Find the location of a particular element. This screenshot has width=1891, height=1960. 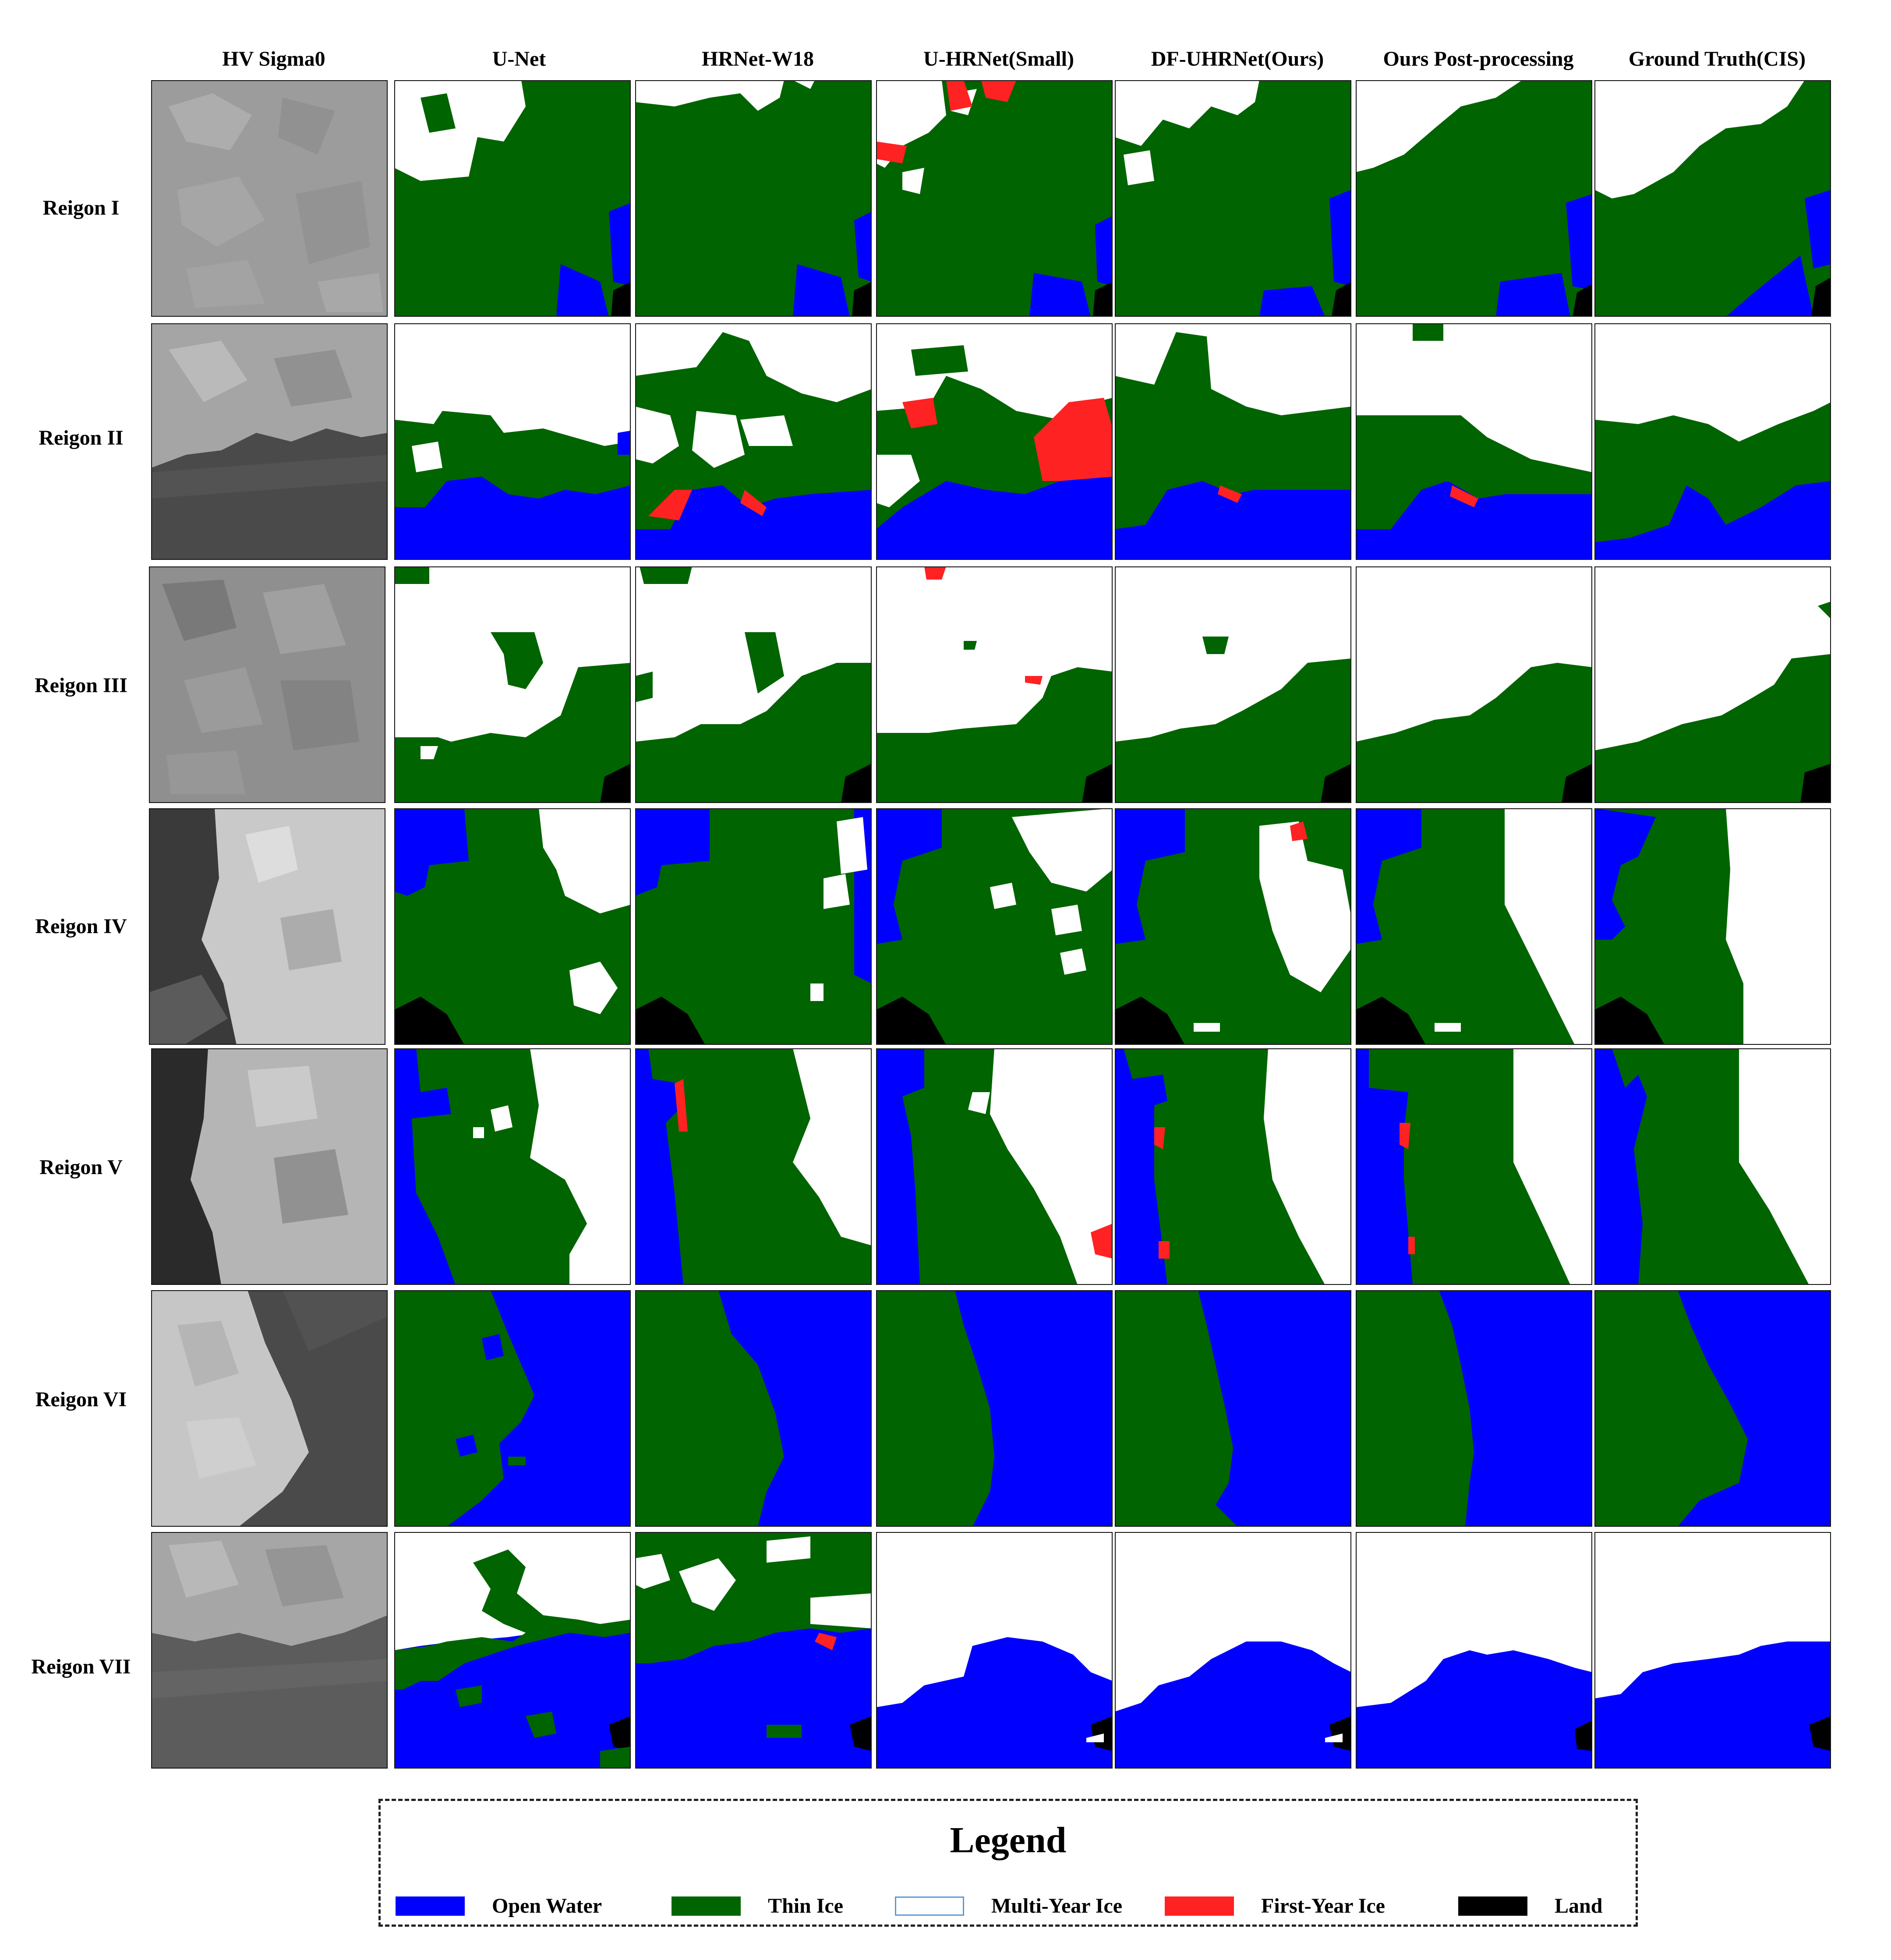

legend-label-thin-ice: Thin Ice is located at coordinates (806, 1906).